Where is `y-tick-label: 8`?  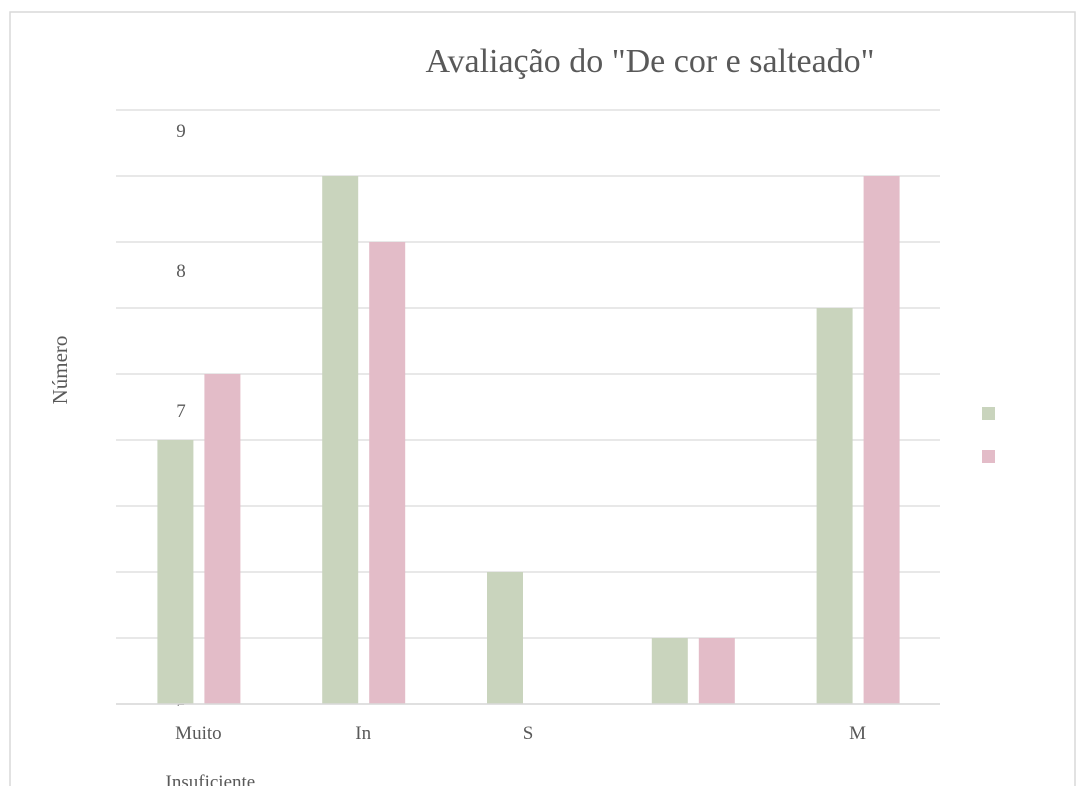 y-tick-label: 8 is located at coordinates (181, 271).